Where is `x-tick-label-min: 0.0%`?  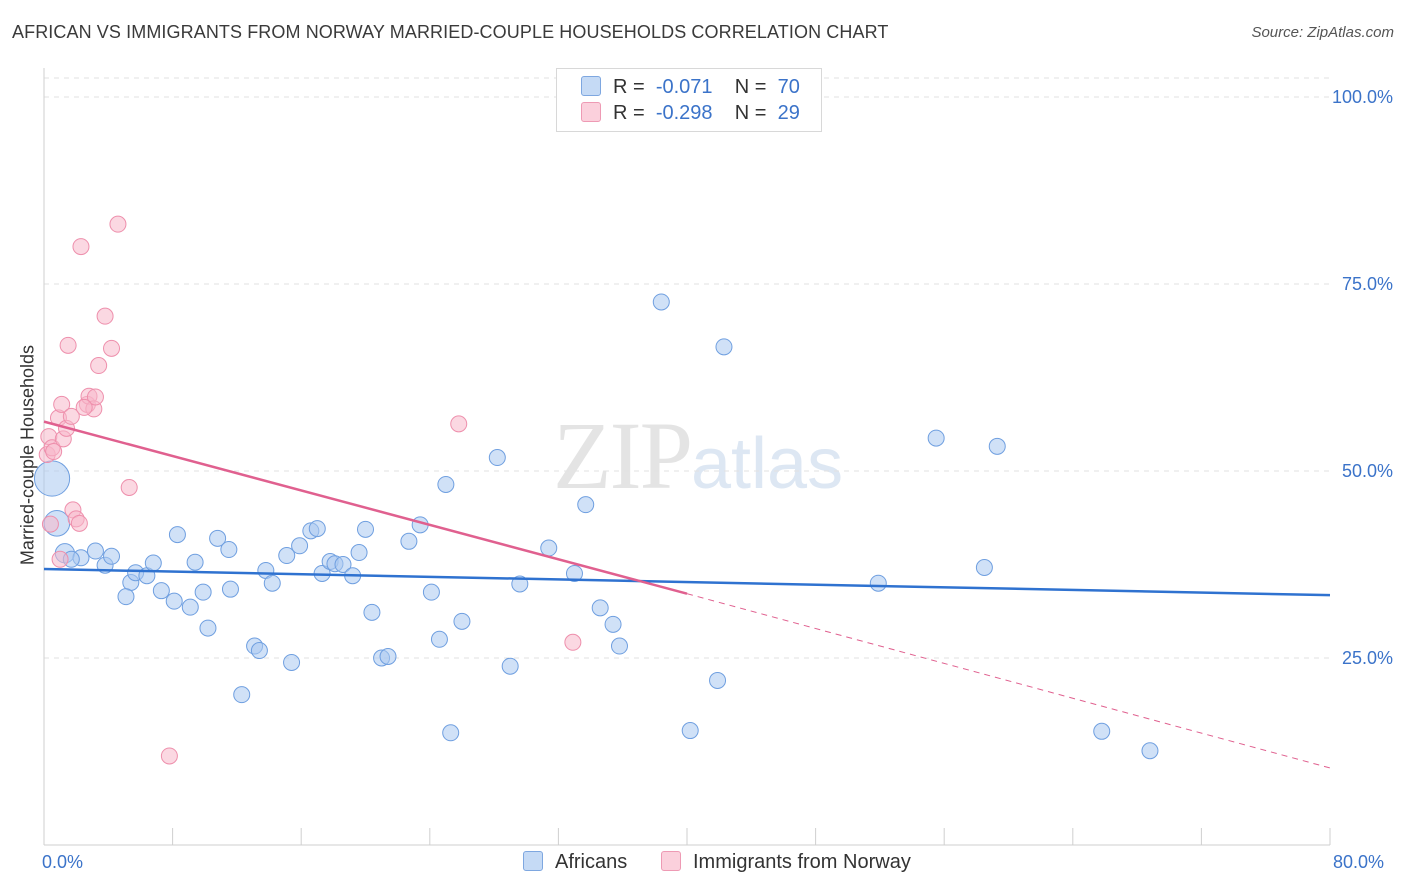
x-tick-label-min: 0.0% is located at coordinates (63, 862).